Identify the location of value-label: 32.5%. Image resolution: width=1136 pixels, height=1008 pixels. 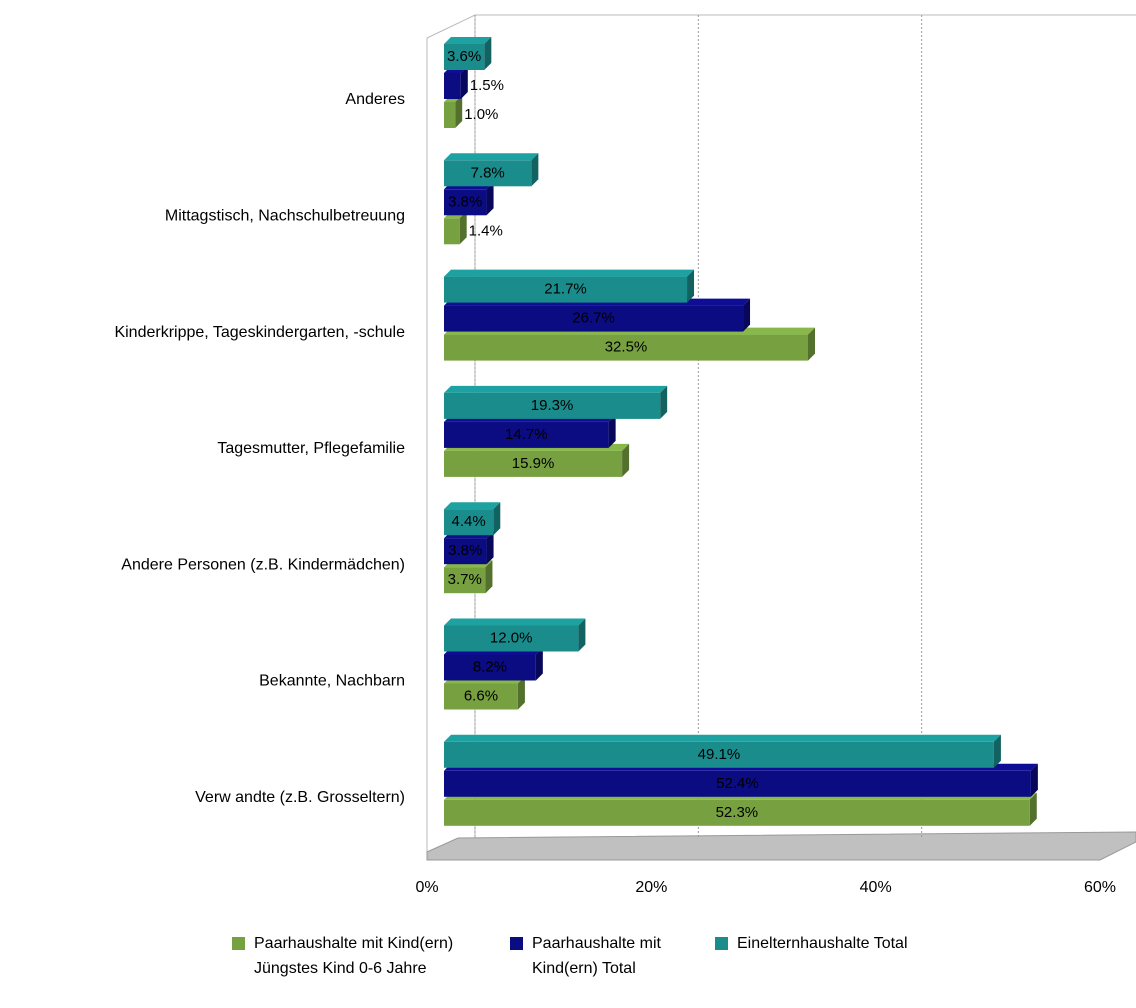
(626, 347).